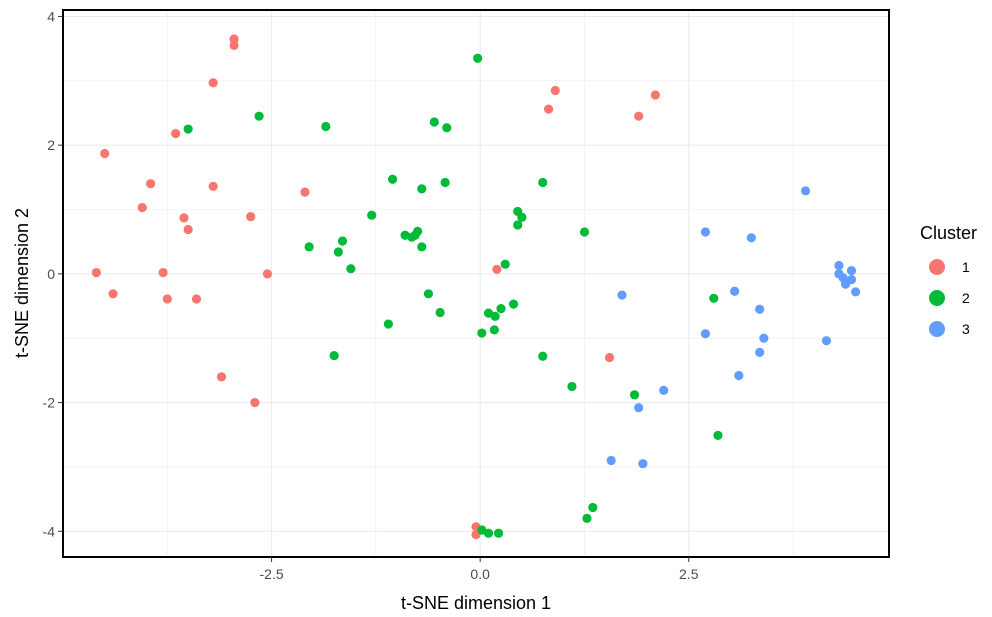 This screenshot has width=992, height=617. I want to click on x-tick-label: 0.0, so click(480, 574).